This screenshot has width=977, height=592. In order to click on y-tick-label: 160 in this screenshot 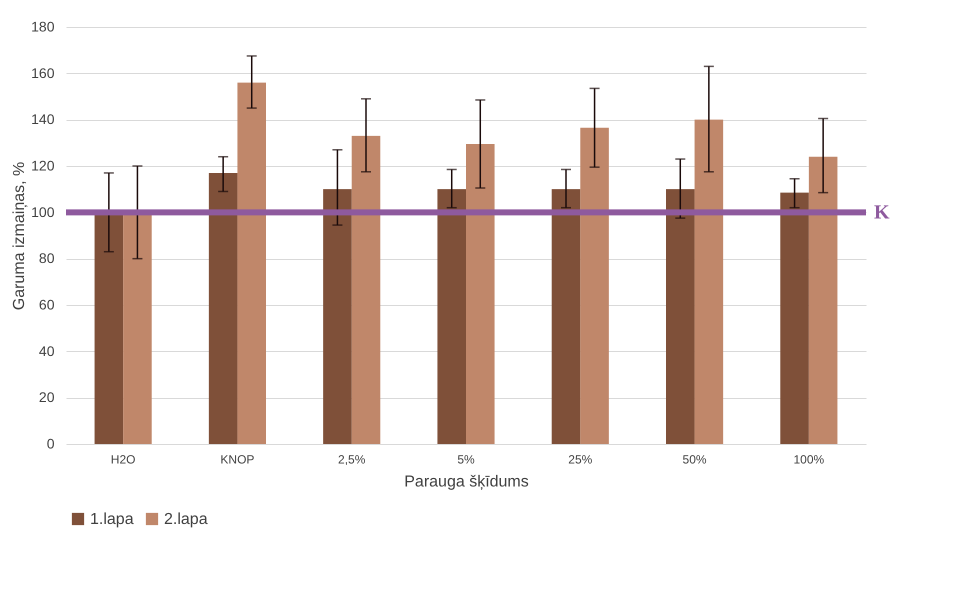, I will do `click(43, 72)`.